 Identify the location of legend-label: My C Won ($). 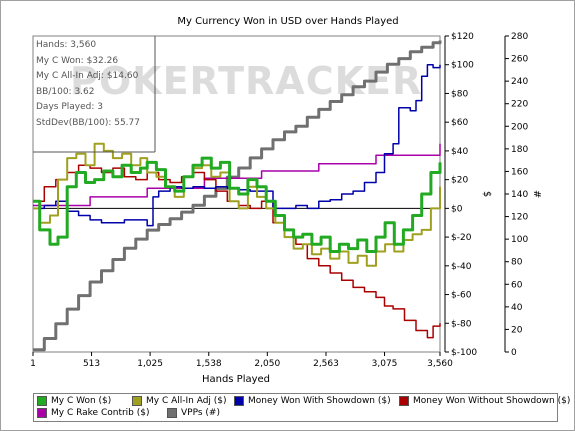
(81, 401).